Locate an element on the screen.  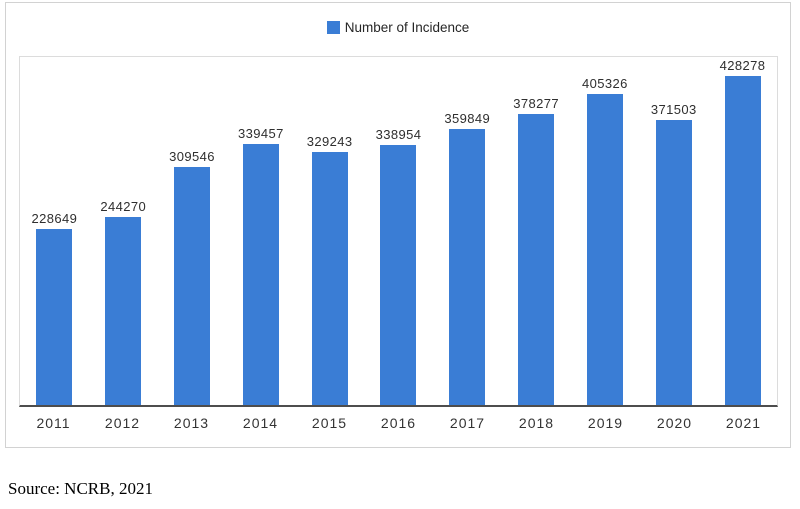
bar-slot-2018: 378277 is located at coordinates (536, 231).